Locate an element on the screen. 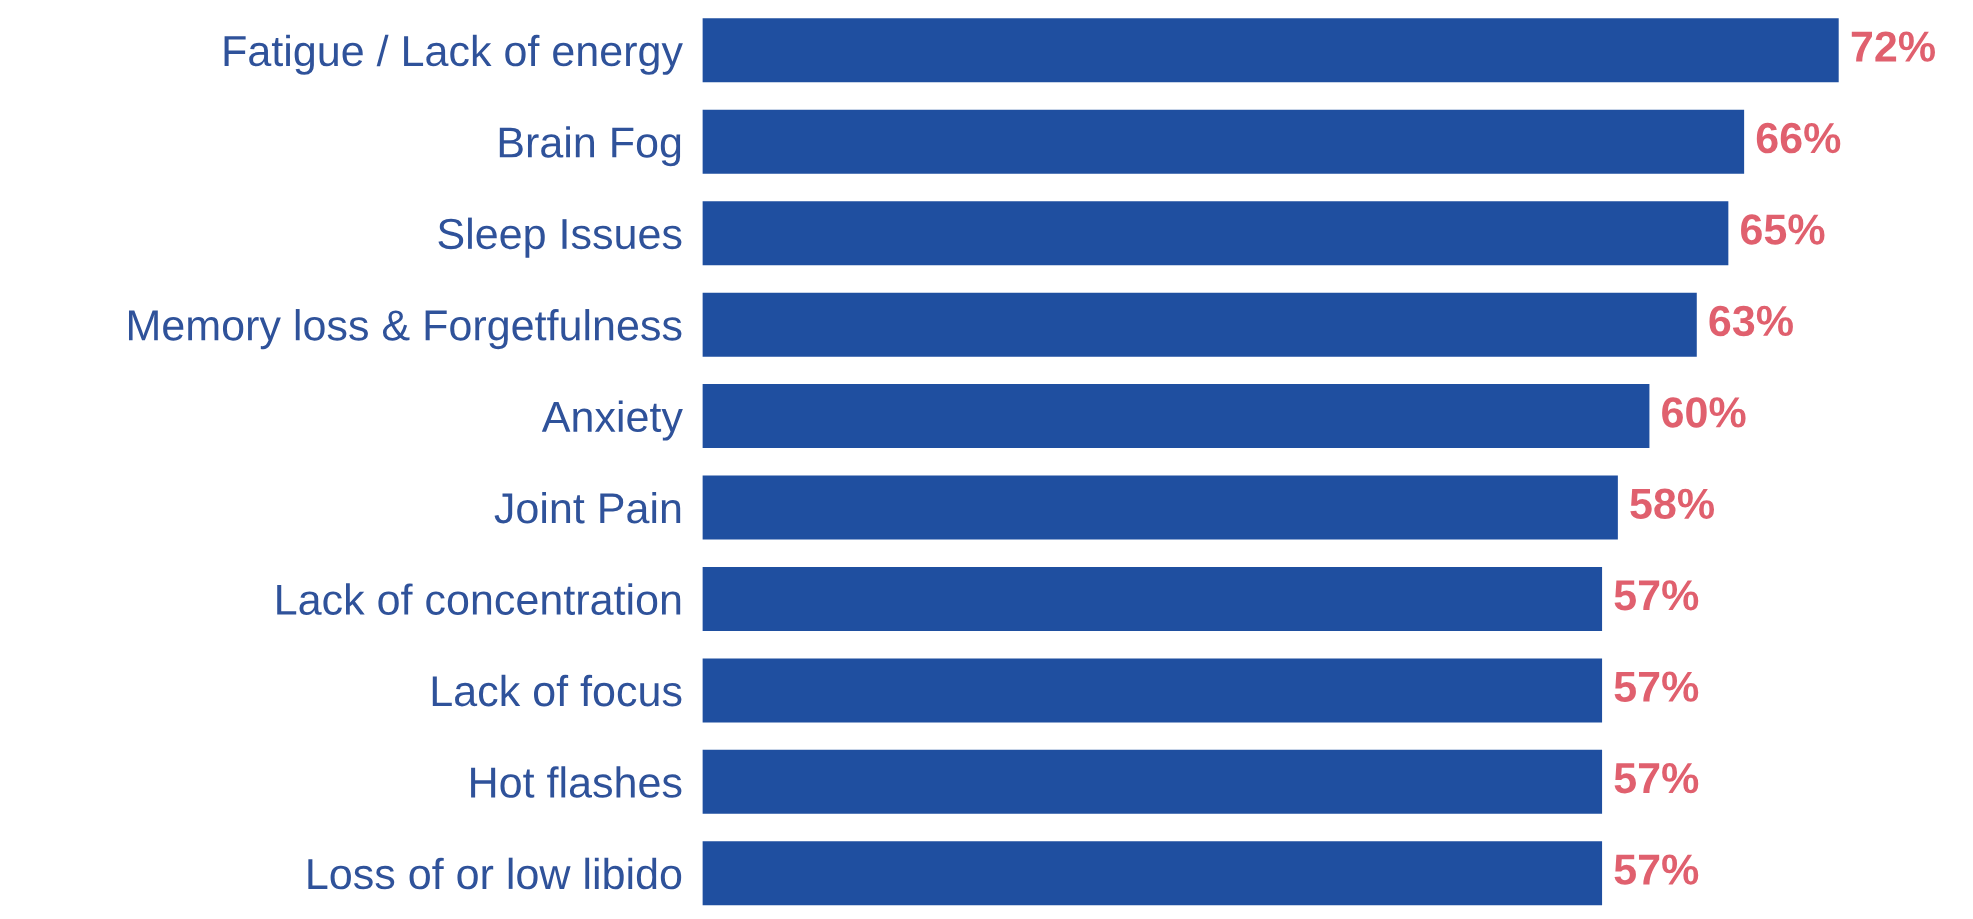  data-label: 60% is located at coordinates (1704, 412).